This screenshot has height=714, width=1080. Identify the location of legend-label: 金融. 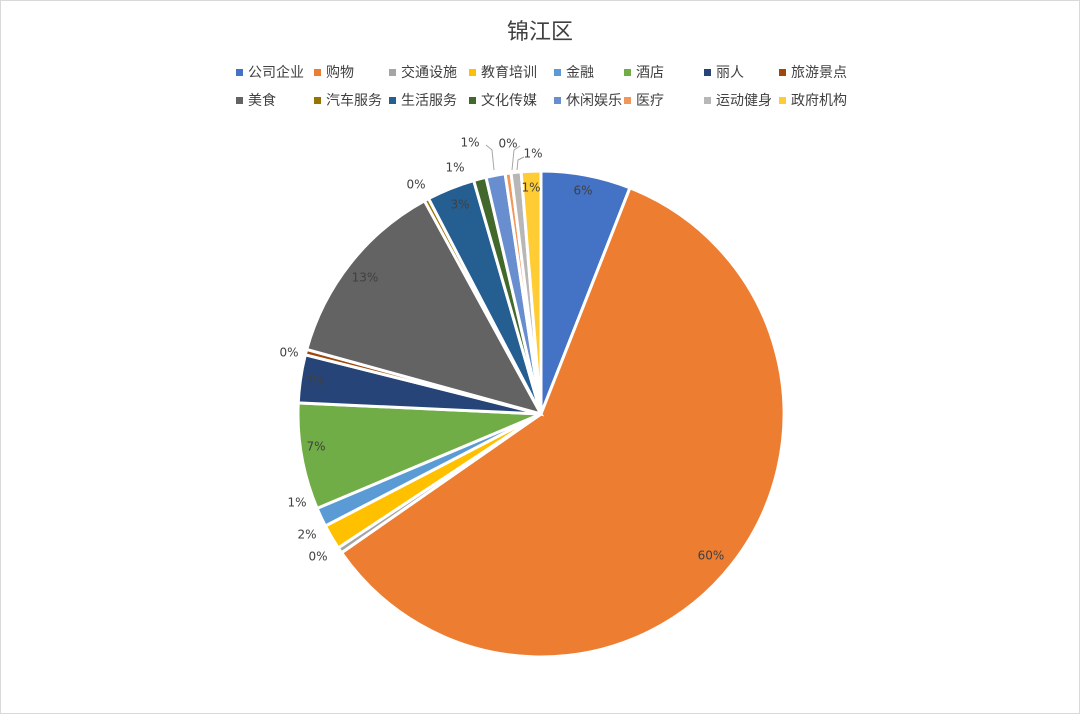
(580, 73).